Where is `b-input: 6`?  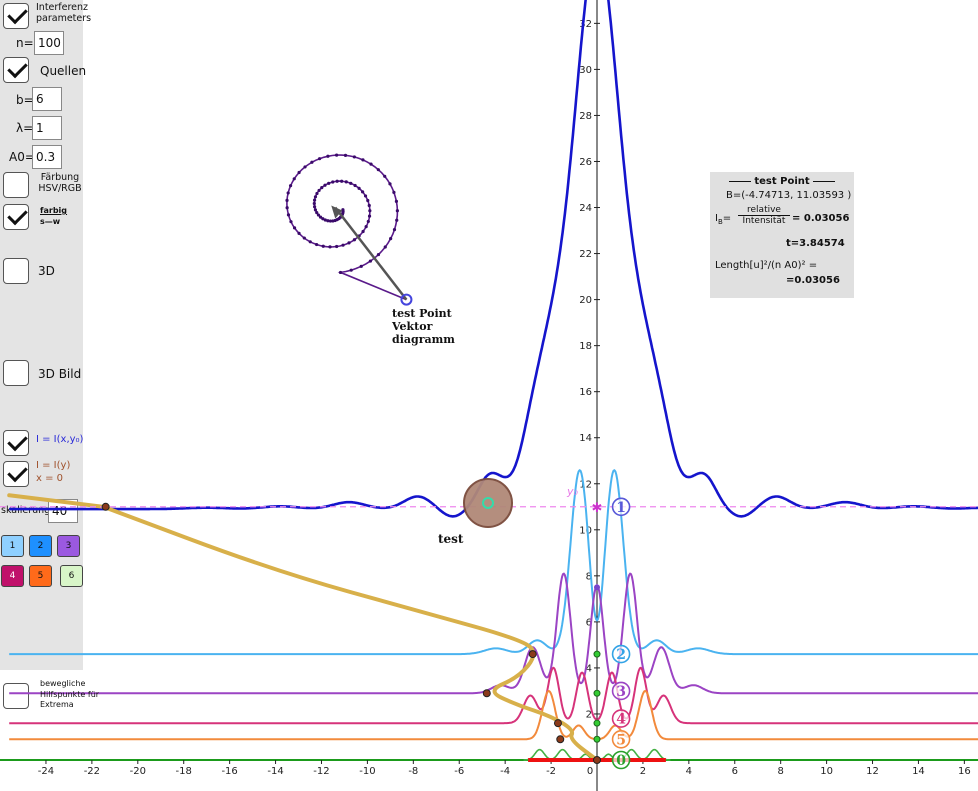 b-input: 6 is located at coordinates (47, 99).